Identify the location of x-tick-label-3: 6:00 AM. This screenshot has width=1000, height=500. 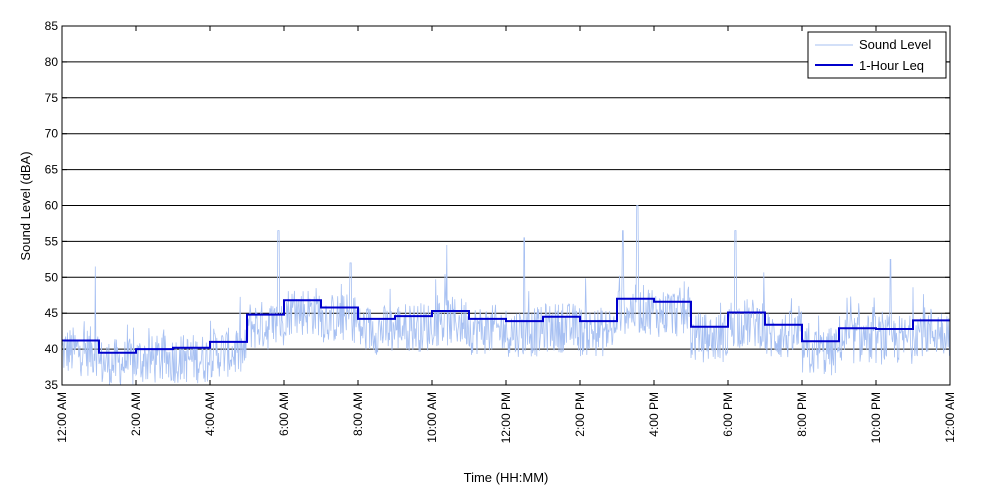
(284, 414).